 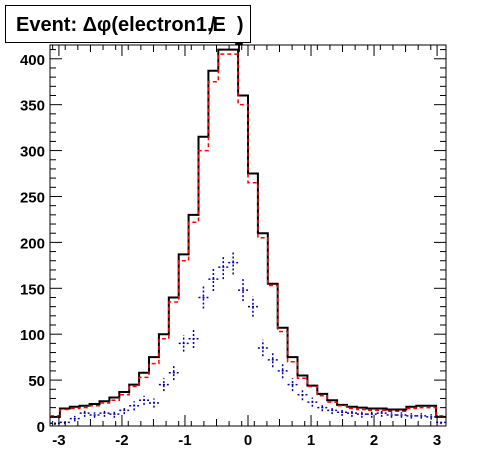 What do you see at coordinates (32, 106) in the screenshot?
I see `y-tick-label: 350` at bounding box center [32, 106].